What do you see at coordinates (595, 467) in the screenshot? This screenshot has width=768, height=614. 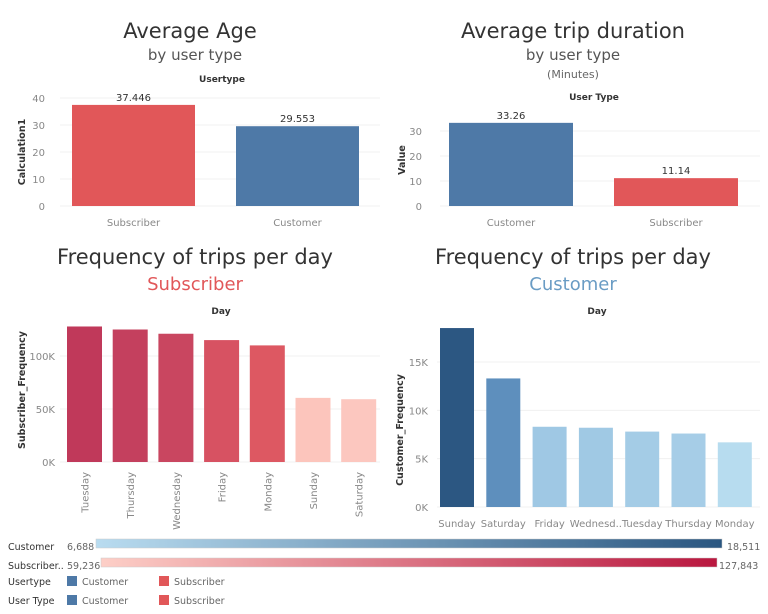 I see `bar-wednesd` at bounding box center [595, 467].